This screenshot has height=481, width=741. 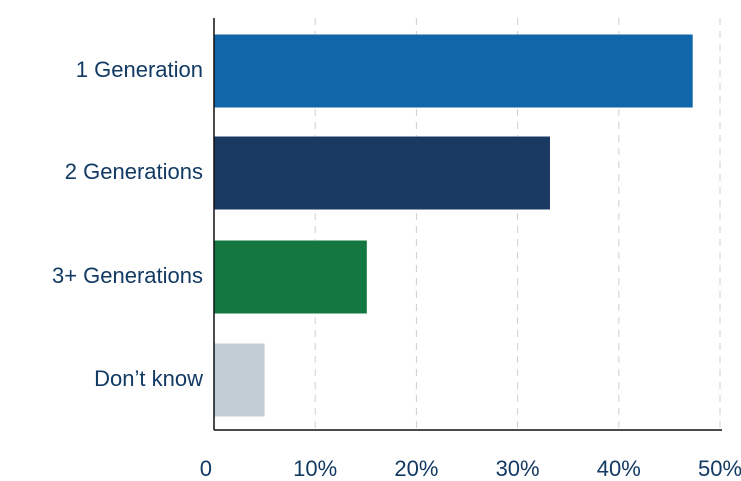 What do you see at coordinates (315, 468) in the screenshot?
I see `x-tick-label-1: 10%` at bounding box center [315, 468].